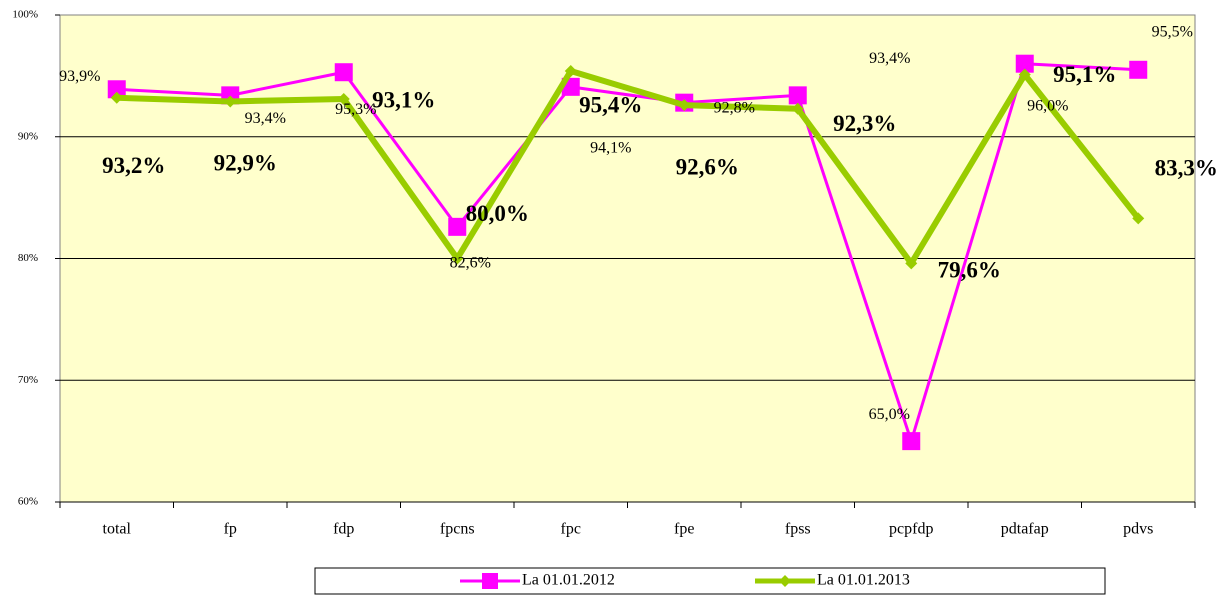 The height and width of the screenshot is (595, 1224). What do you see at coordinates (28, 258) in the screenshot?
I see `y-tick-label: 80%` at bounding box center [28, 258].